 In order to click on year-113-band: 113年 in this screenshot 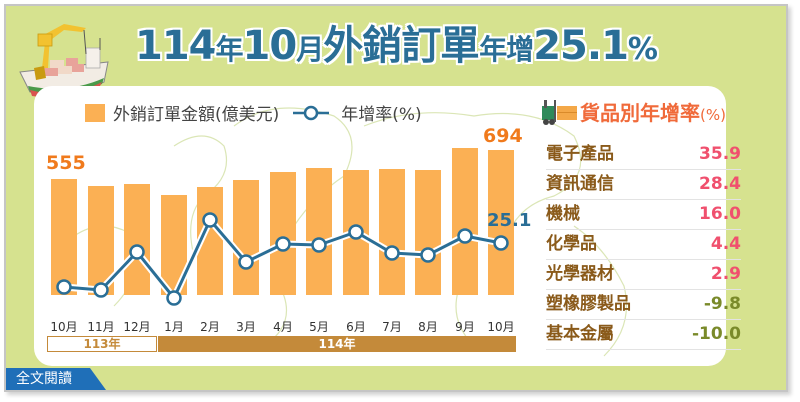, I will do `click(102, 344)`.